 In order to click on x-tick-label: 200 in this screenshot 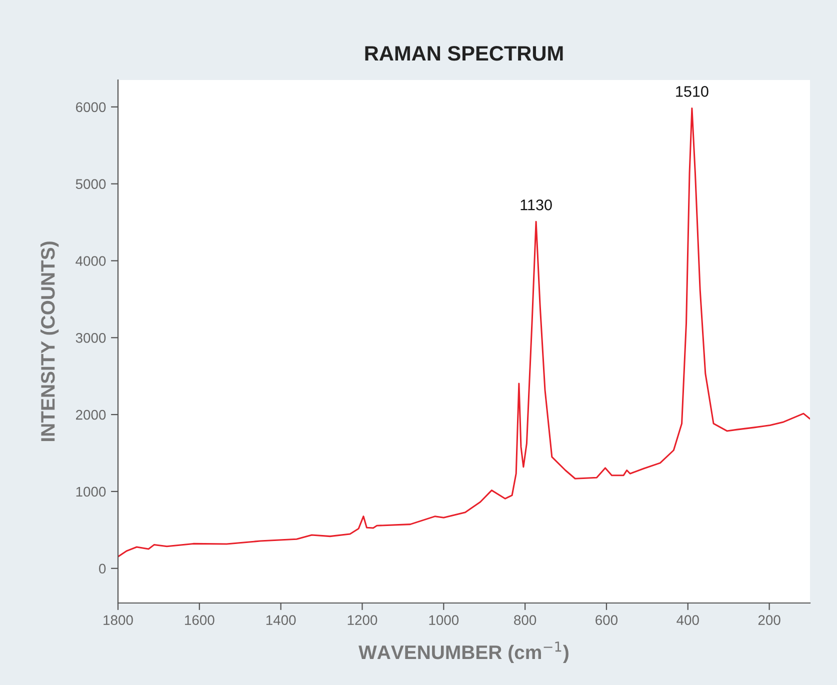, I will do `click(769, 620)`.